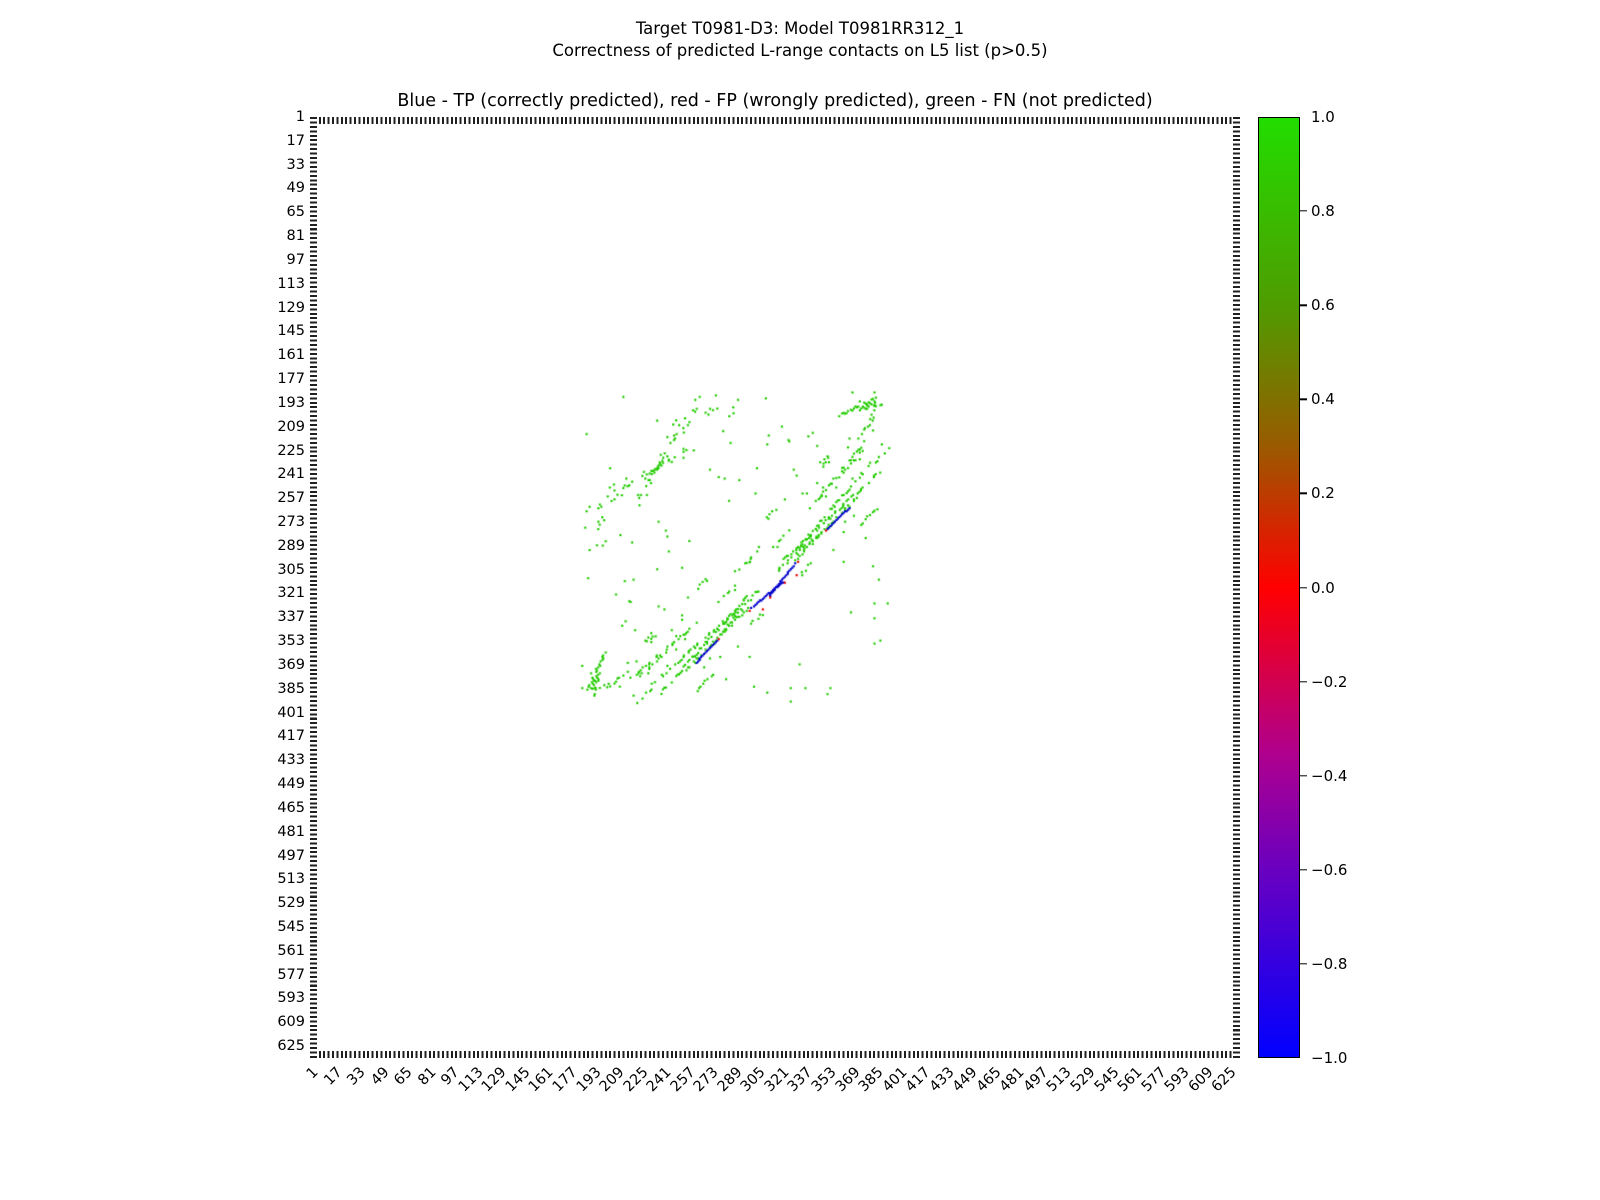 This screenshot has height=1200, width=1600. Describe the element at coordinates (291, 784) in the screenshot. I see `y-tick-label: 449` at that location.